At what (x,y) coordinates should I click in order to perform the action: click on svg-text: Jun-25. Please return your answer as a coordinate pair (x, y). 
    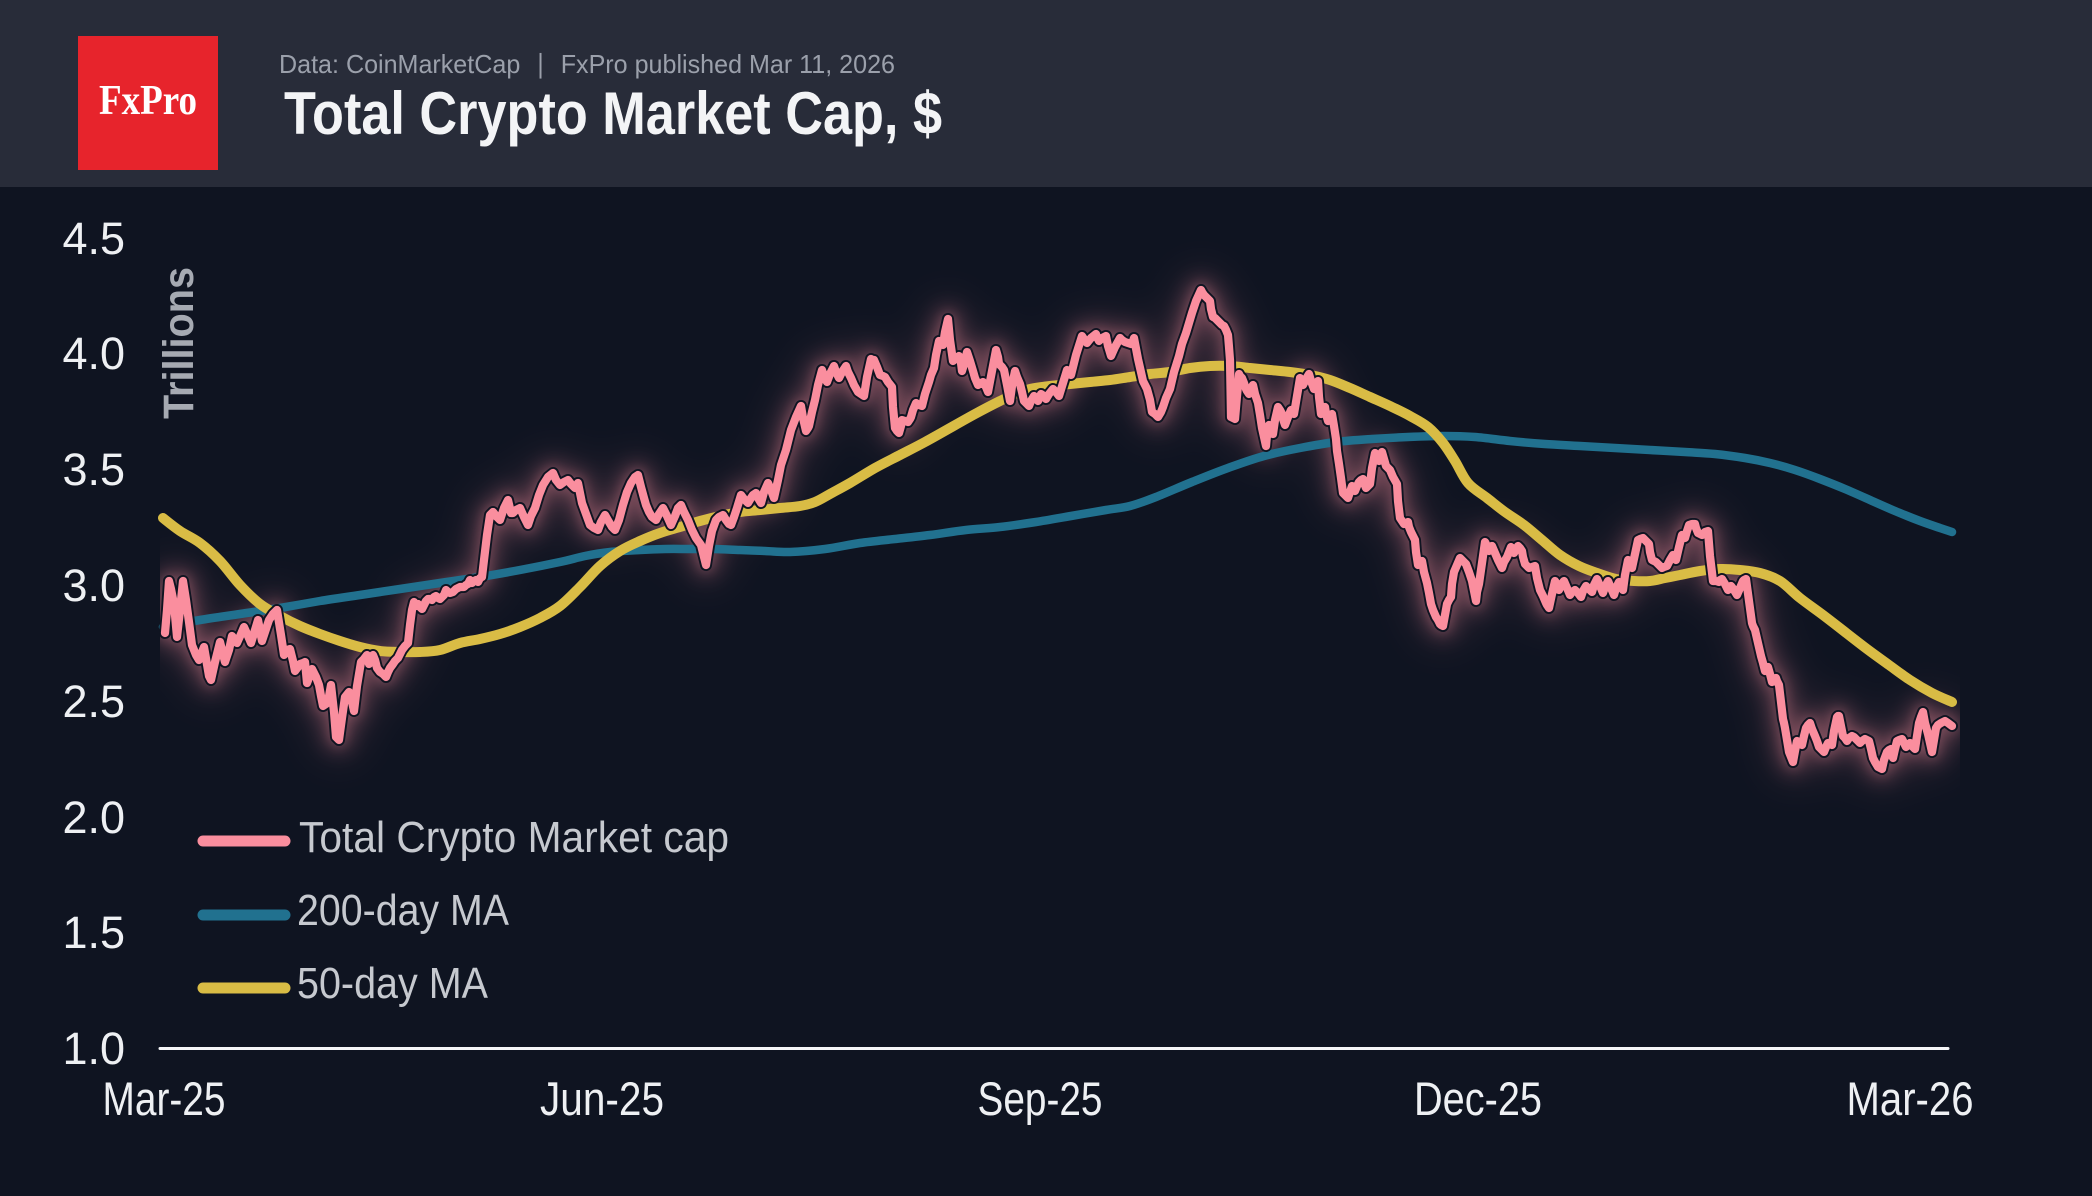
    Looking at the image, I should click on (602, 1098).